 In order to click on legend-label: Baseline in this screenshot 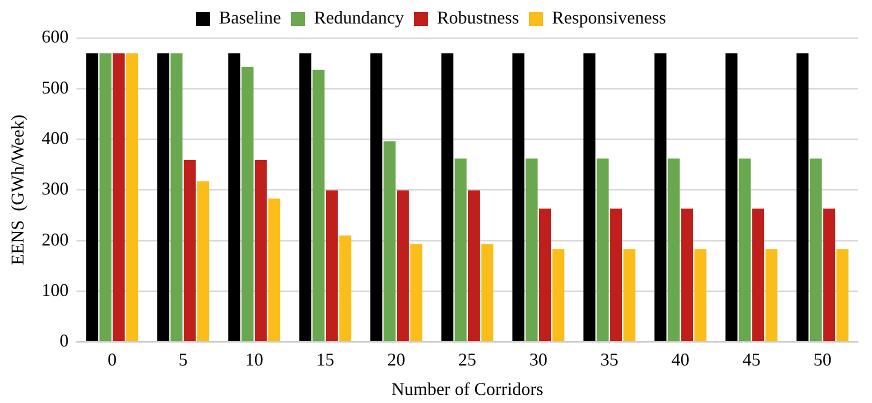, I will do `click(250, 18)`.